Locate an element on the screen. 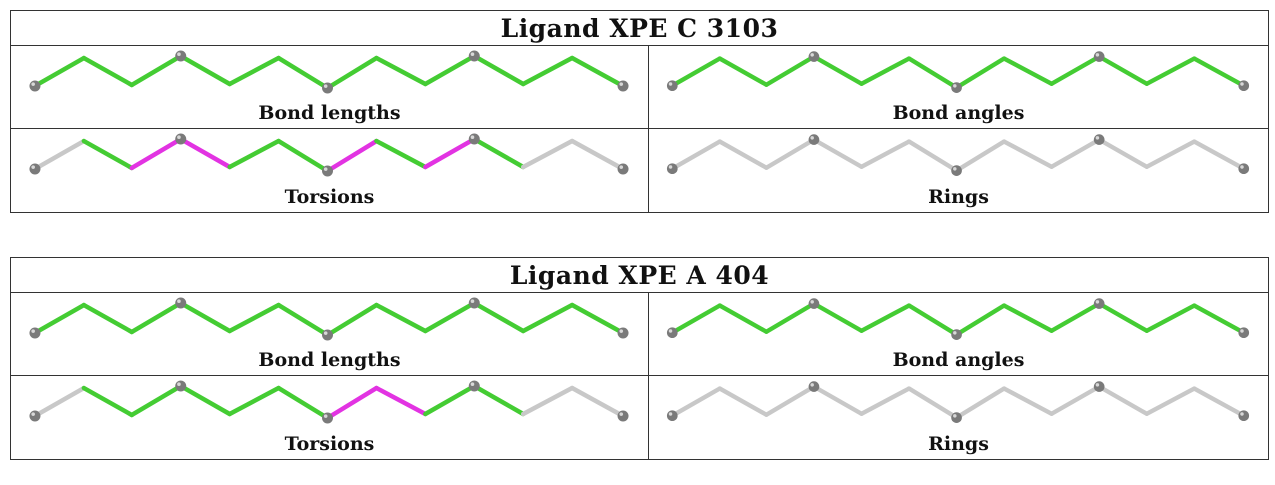  panel-label: Torsions is located at coordinates (329, 444).